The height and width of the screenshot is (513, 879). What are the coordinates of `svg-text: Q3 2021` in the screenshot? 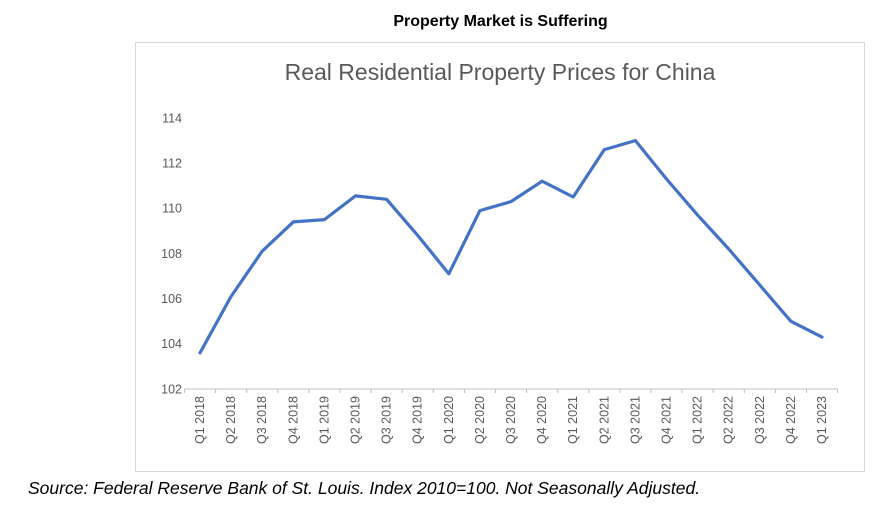 It's located at (635, 420).